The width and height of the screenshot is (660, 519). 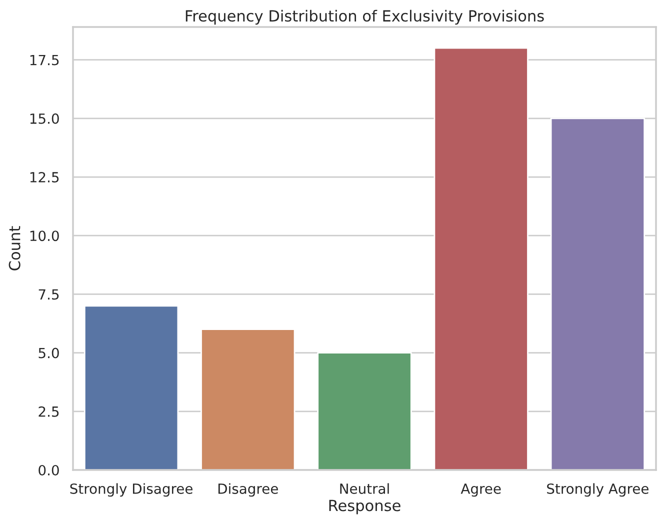 I want to click on y-tick-label: 15.0, so click(x=44, y=118).